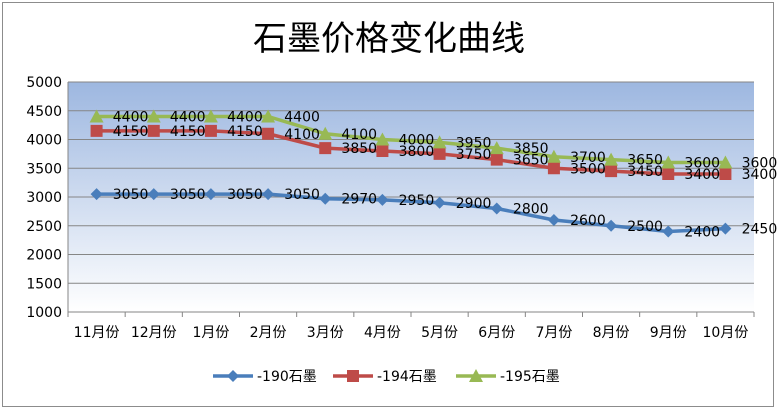  I want to click on data-label: 3800, so click(417, 152).